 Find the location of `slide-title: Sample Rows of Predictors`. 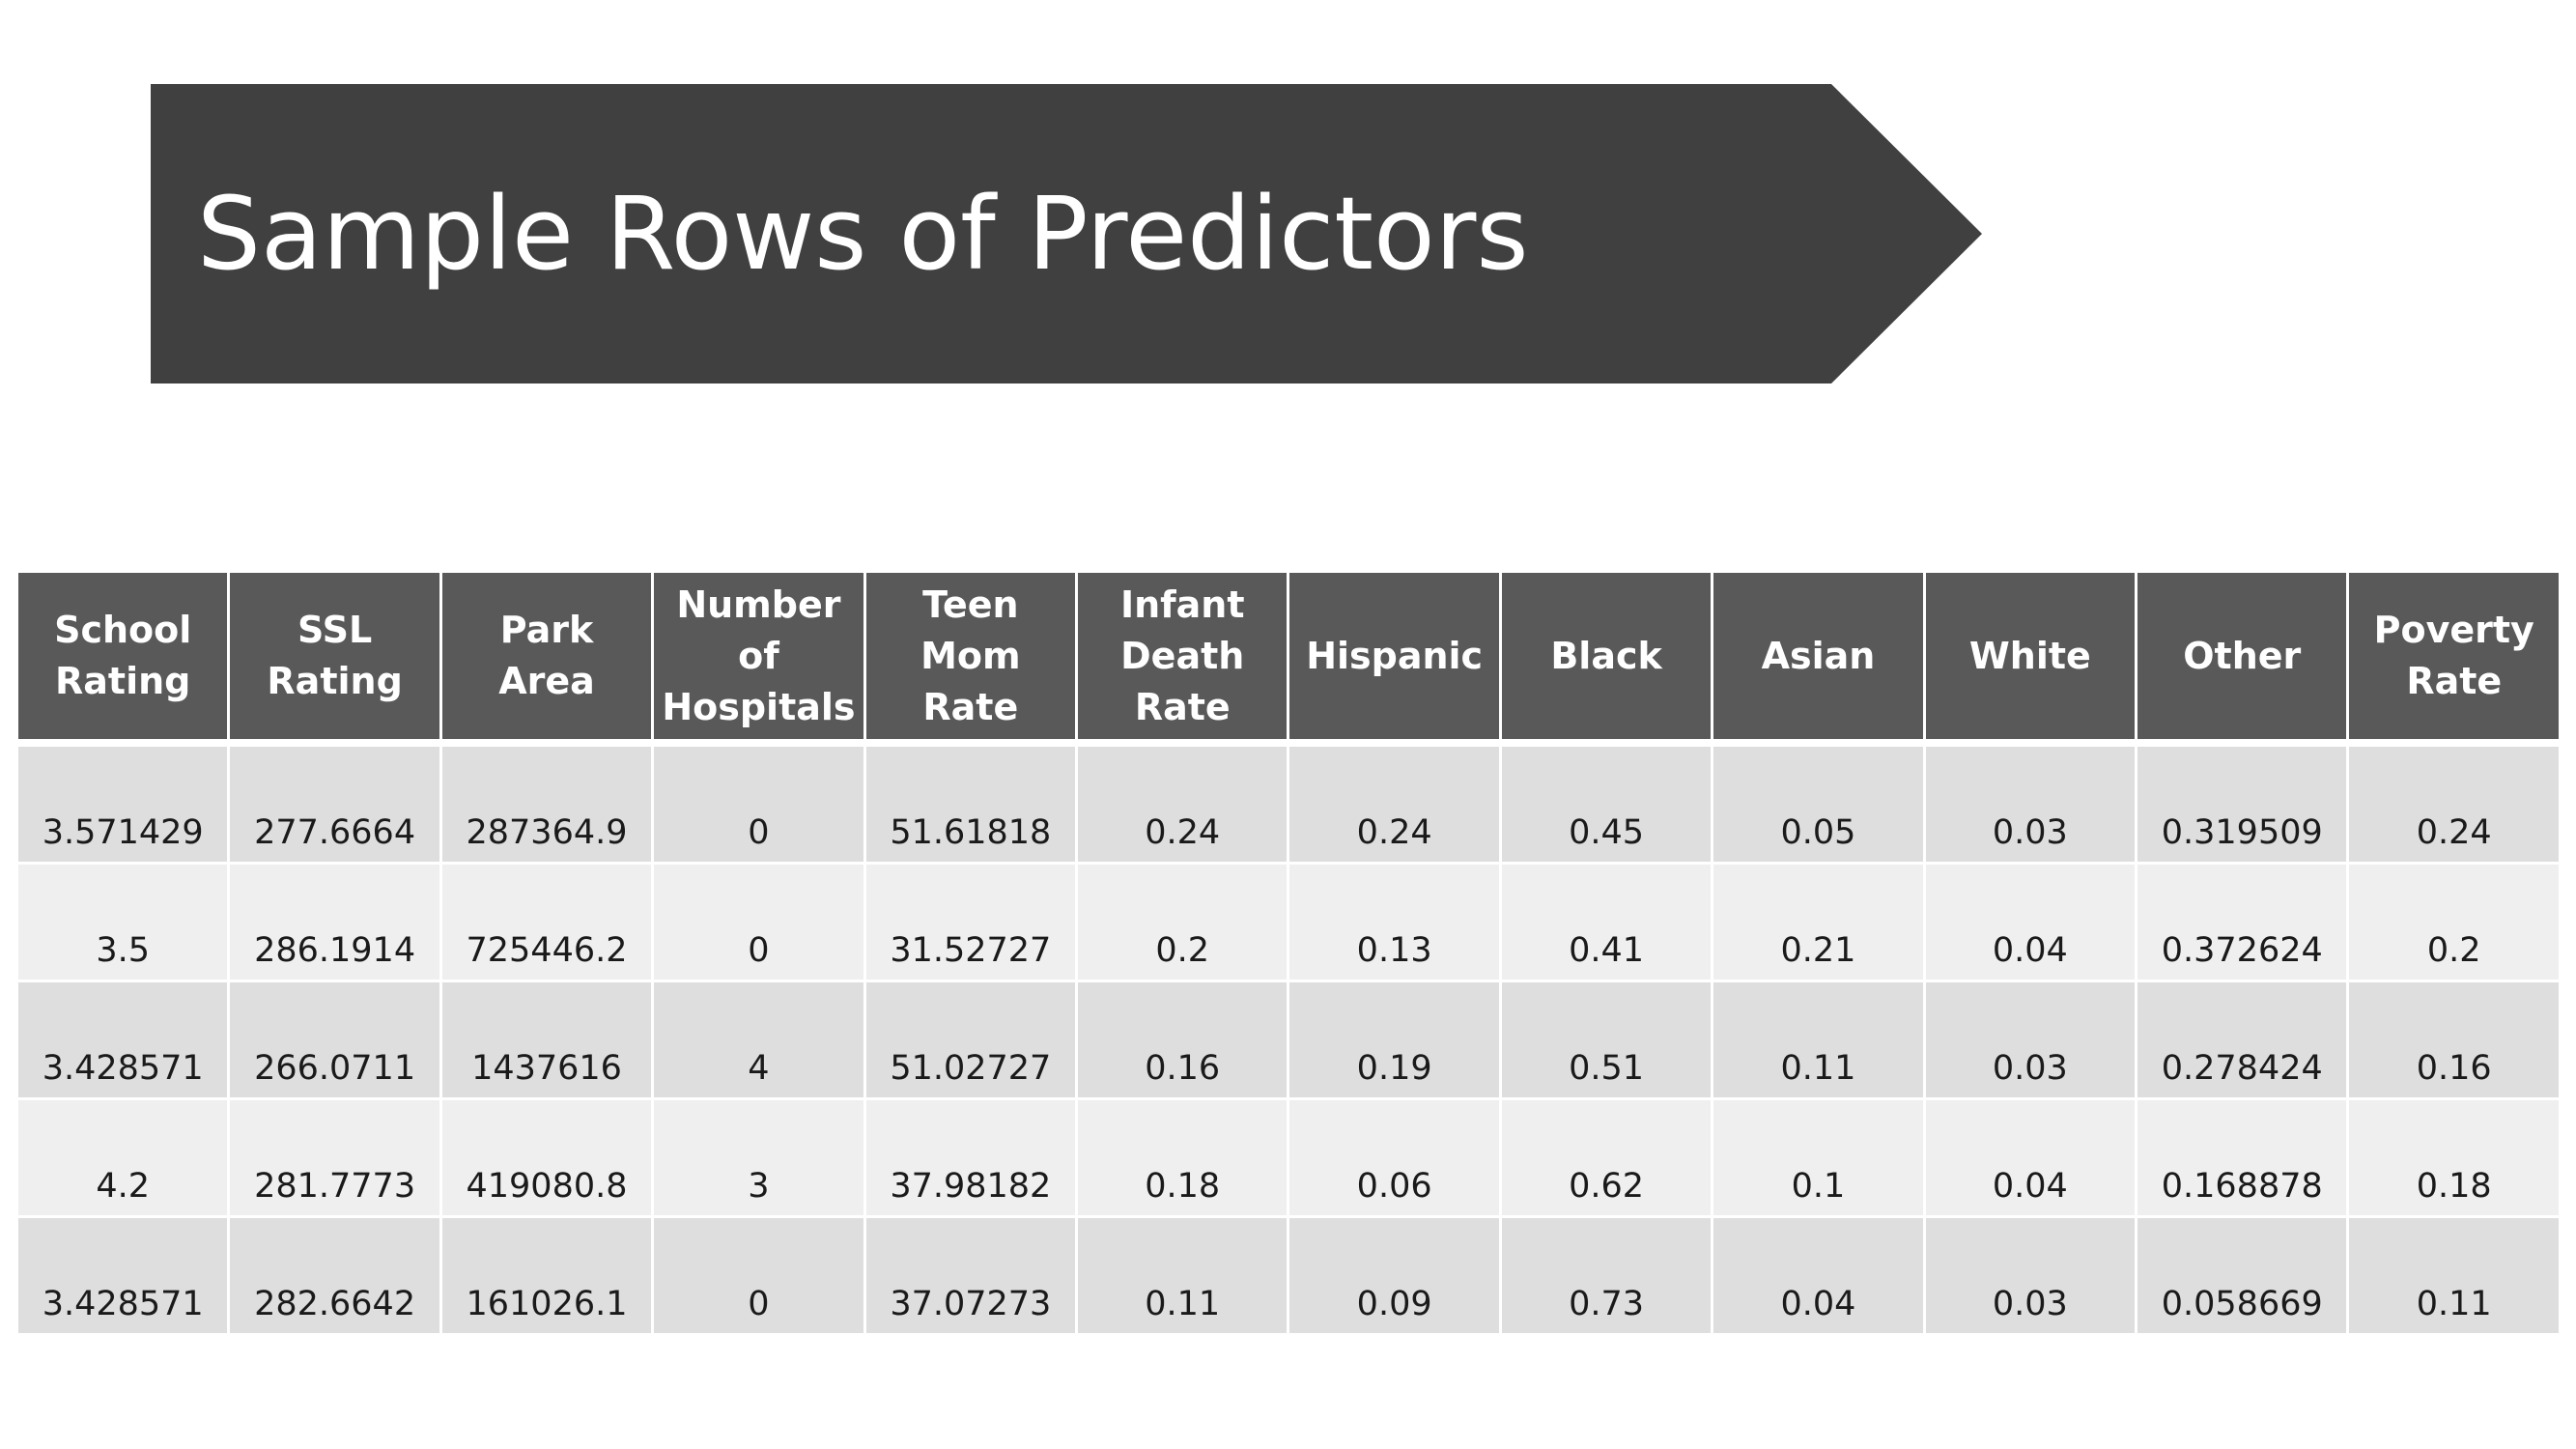

slide-title: Sample Rows of Predictors is located at coordinates (863, 234).